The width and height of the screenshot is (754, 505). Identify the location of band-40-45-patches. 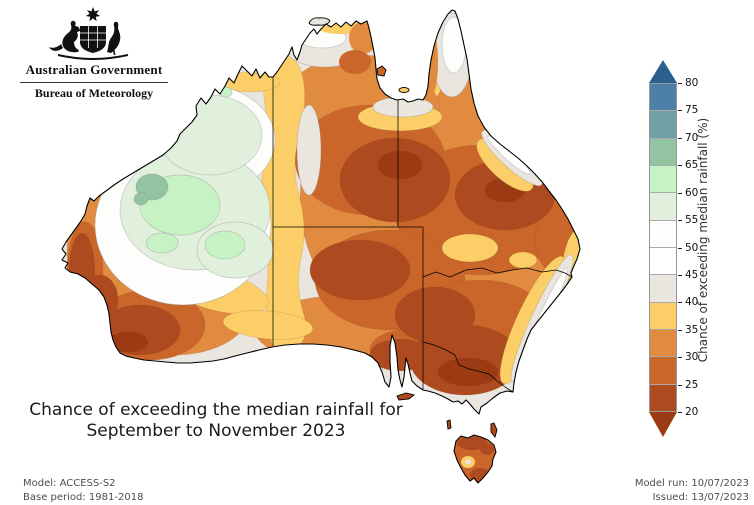
(309, 150).